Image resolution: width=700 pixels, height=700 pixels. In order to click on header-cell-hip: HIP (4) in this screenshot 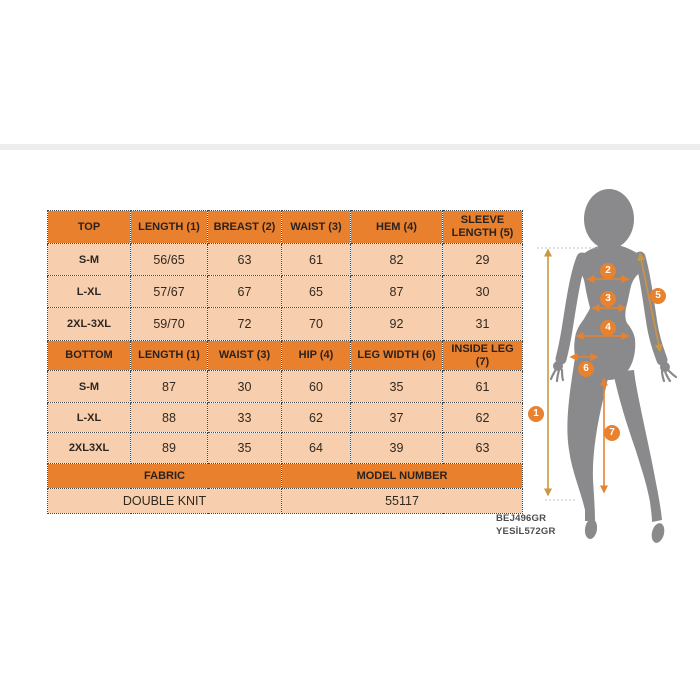, I will do `click(316, 355)`.